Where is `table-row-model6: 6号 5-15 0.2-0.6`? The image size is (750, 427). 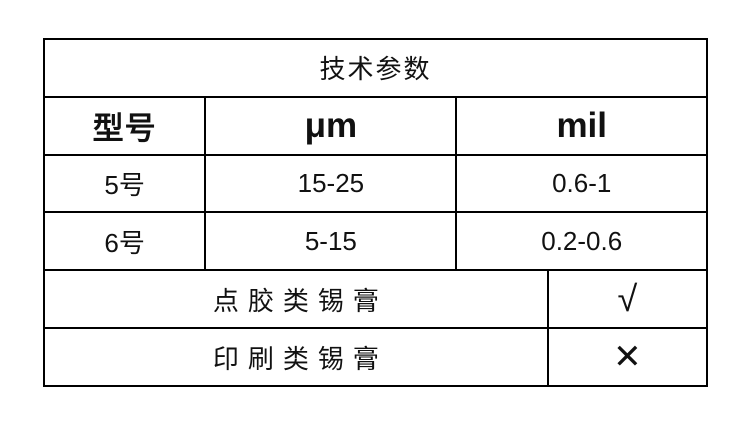 table-row-model6: 6号 5-15 0.2-0.6 is located at coordinates (375, 242).